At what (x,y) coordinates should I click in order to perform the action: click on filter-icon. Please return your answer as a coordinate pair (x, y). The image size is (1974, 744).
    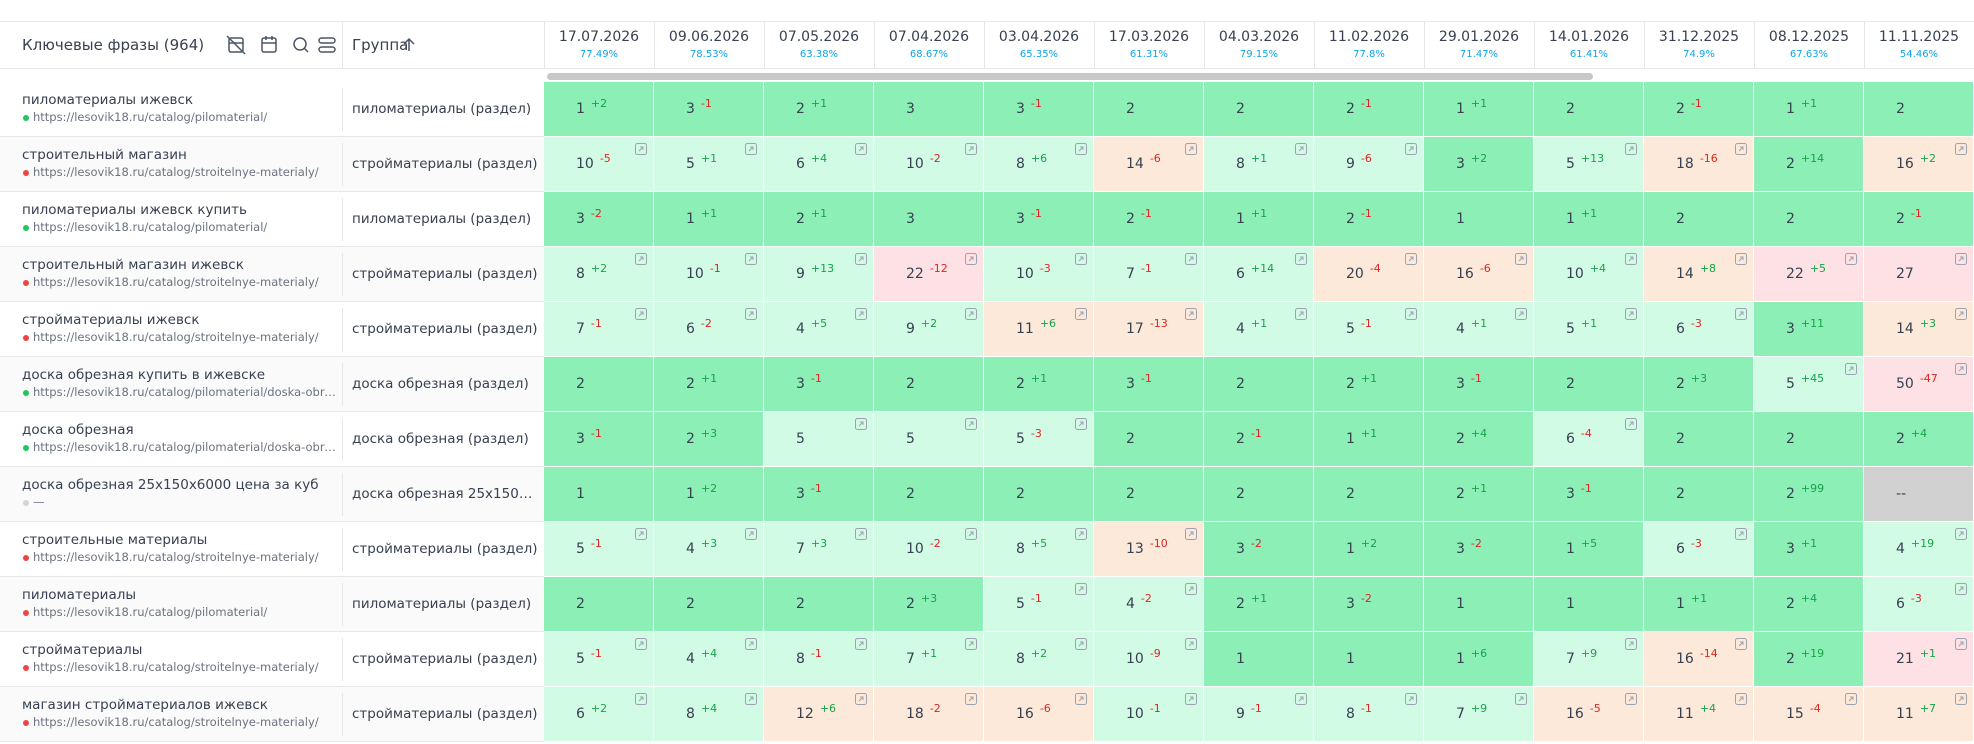
    Looking at the image, I should click on (327, 45).